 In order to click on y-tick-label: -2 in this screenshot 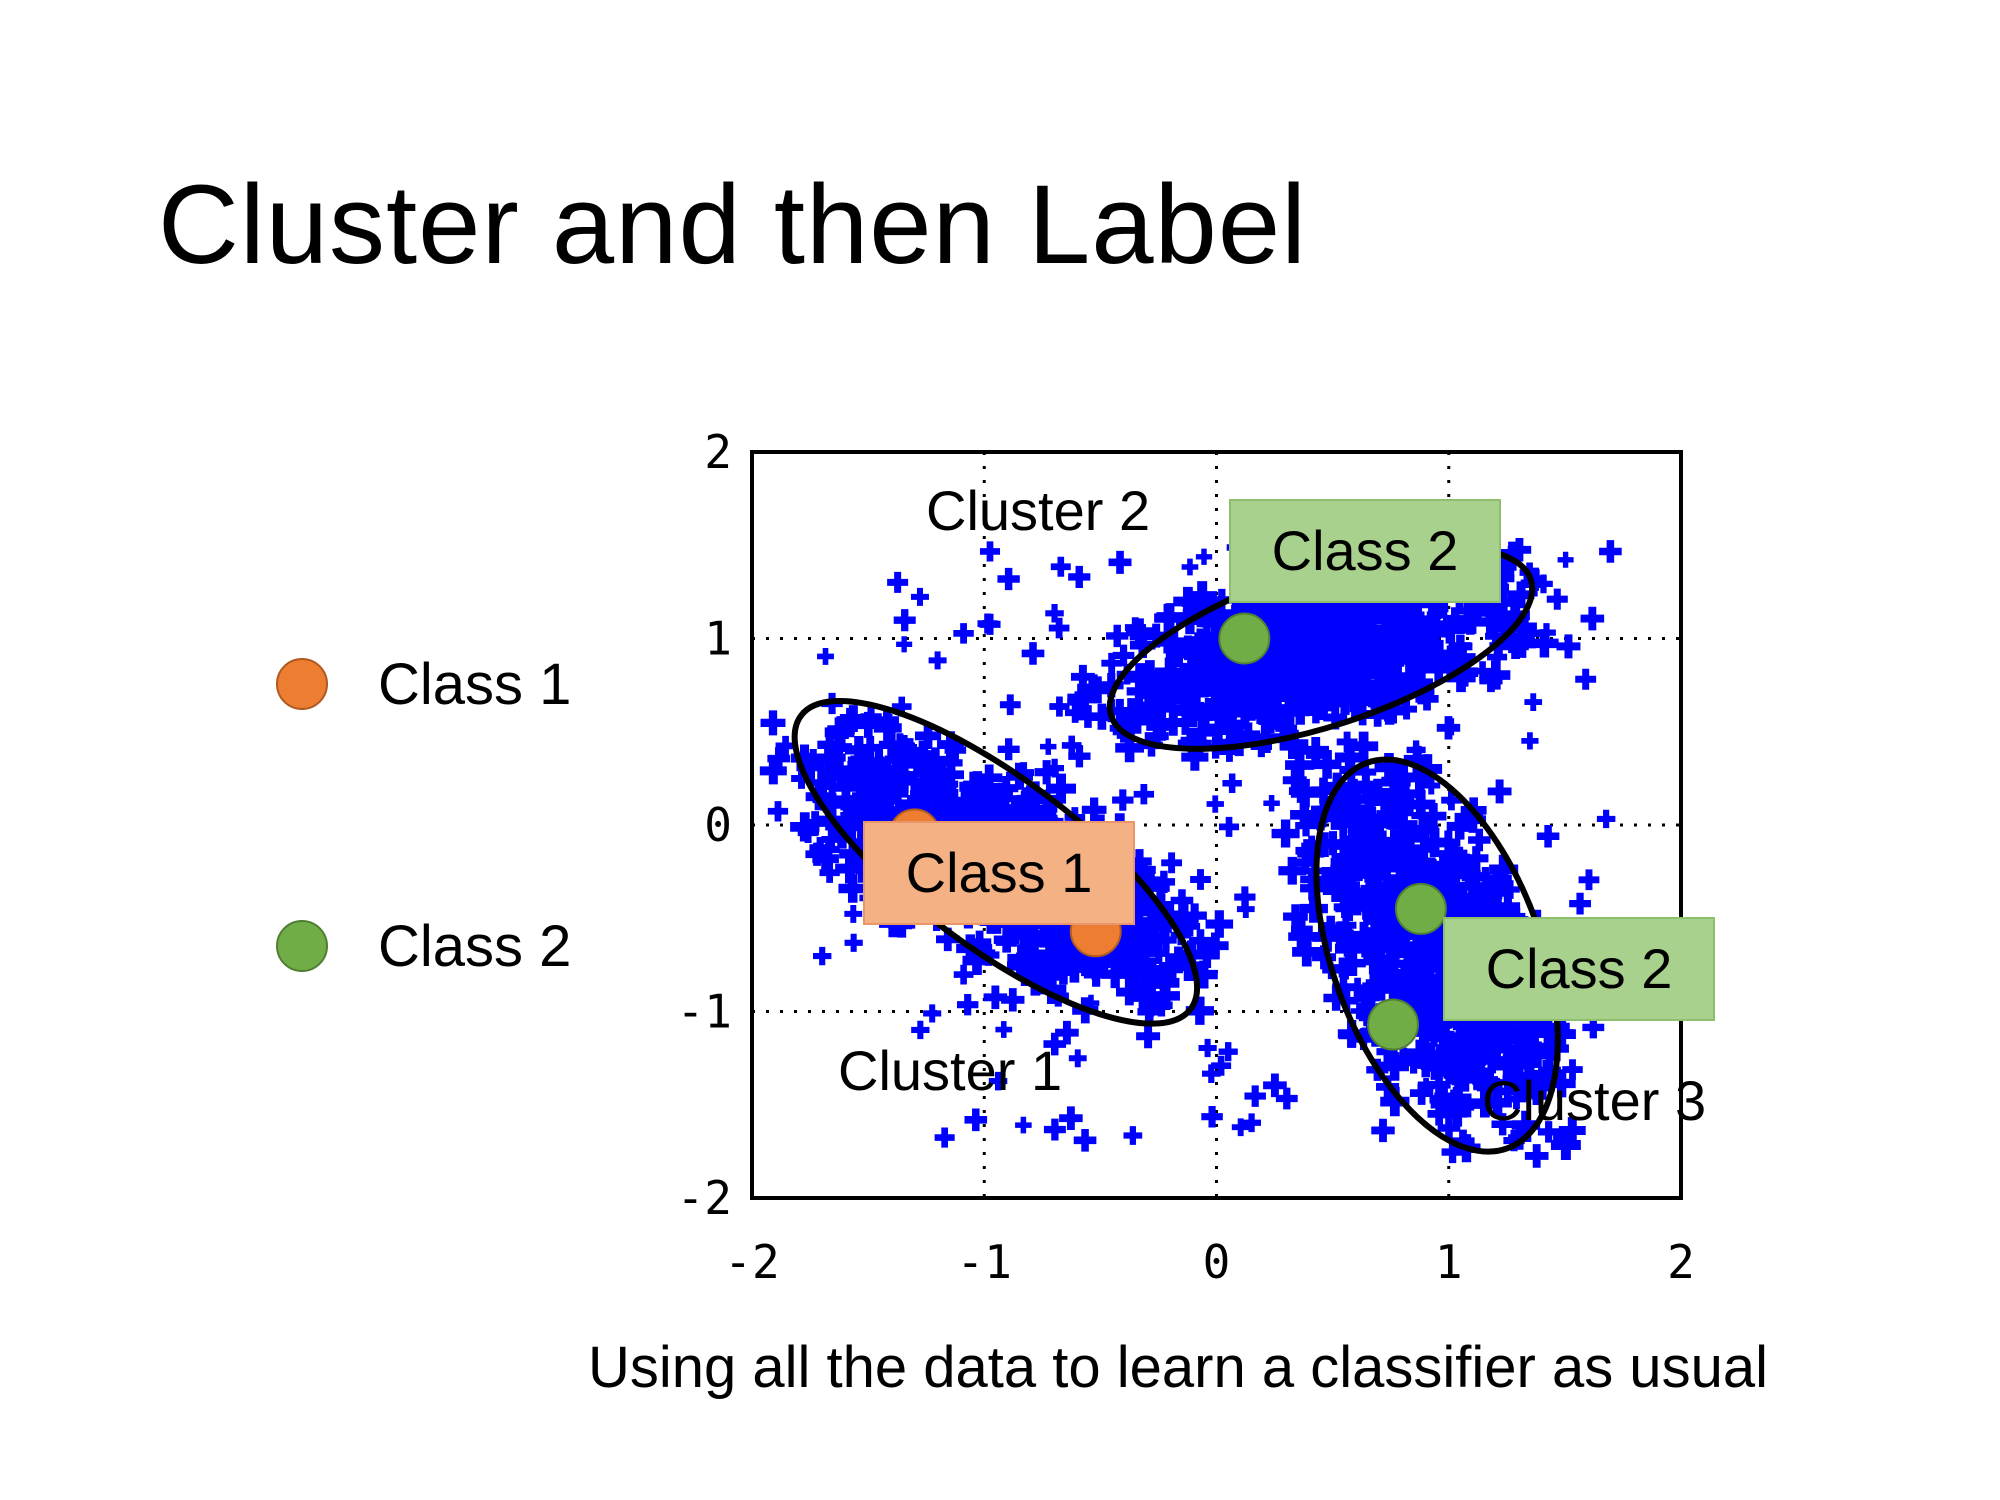, I will do `click(704, 1198)`.